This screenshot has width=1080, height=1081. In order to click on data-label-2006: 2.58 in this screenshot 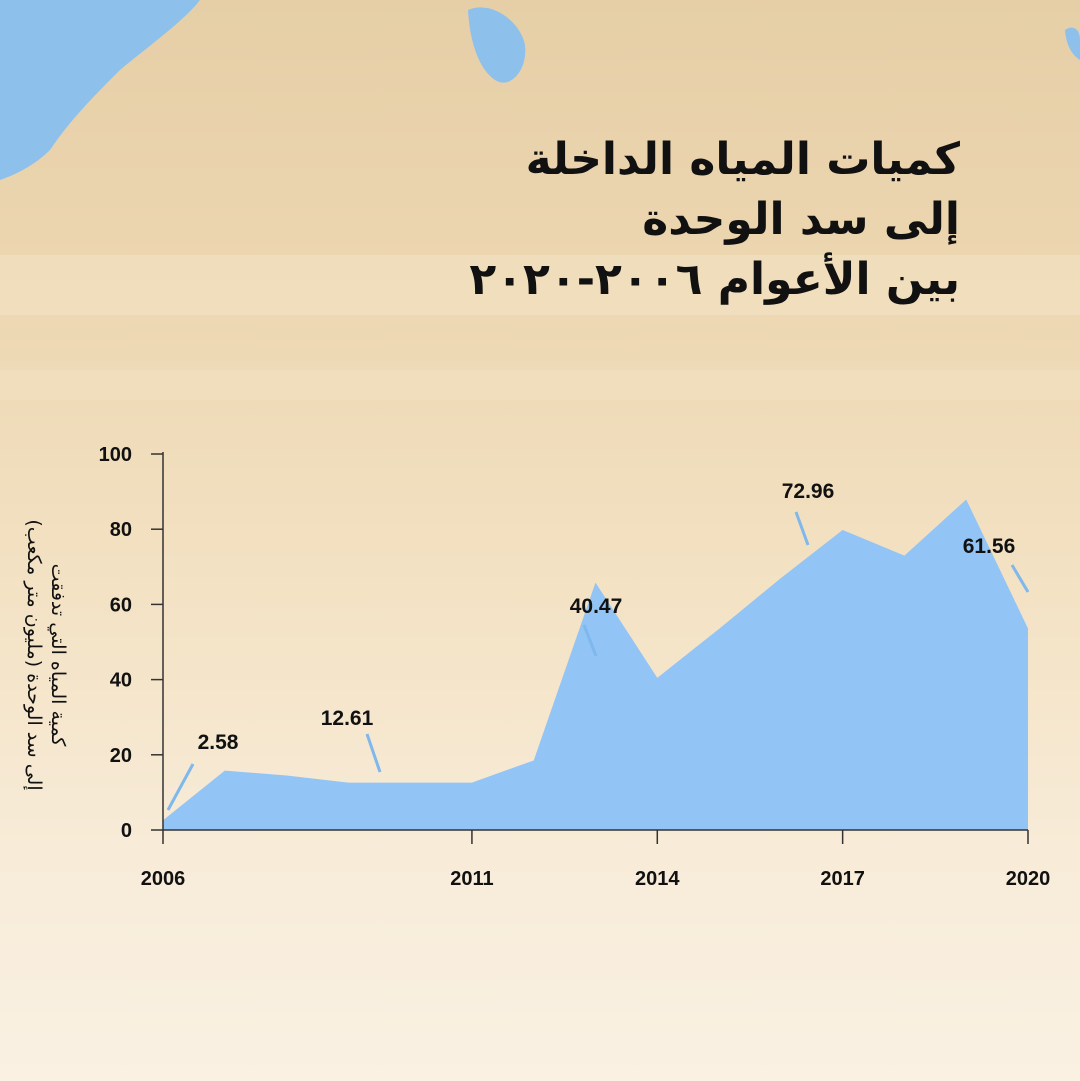, I will do `click(218, 742)`.